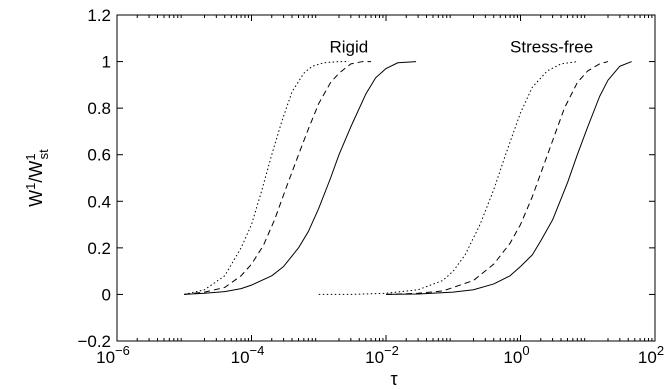 This screenshot has width=667, height=389. I want to click on y-tick-label: 1.2, so click(99, 15).